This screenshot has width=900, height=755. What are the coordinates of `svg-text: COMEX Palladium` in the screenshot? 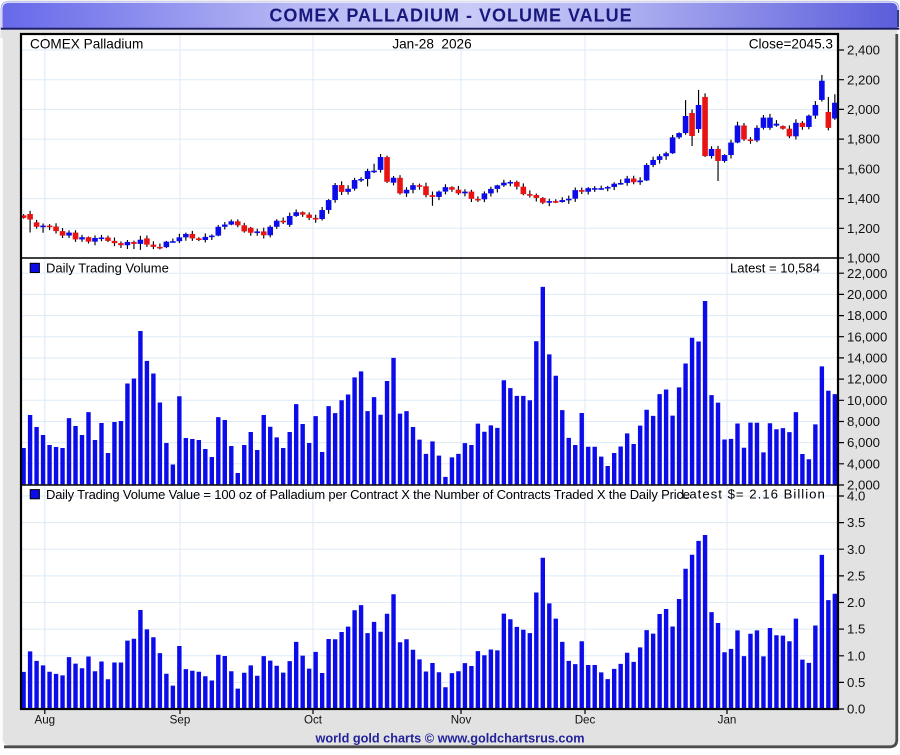 It's located at (86, 44).